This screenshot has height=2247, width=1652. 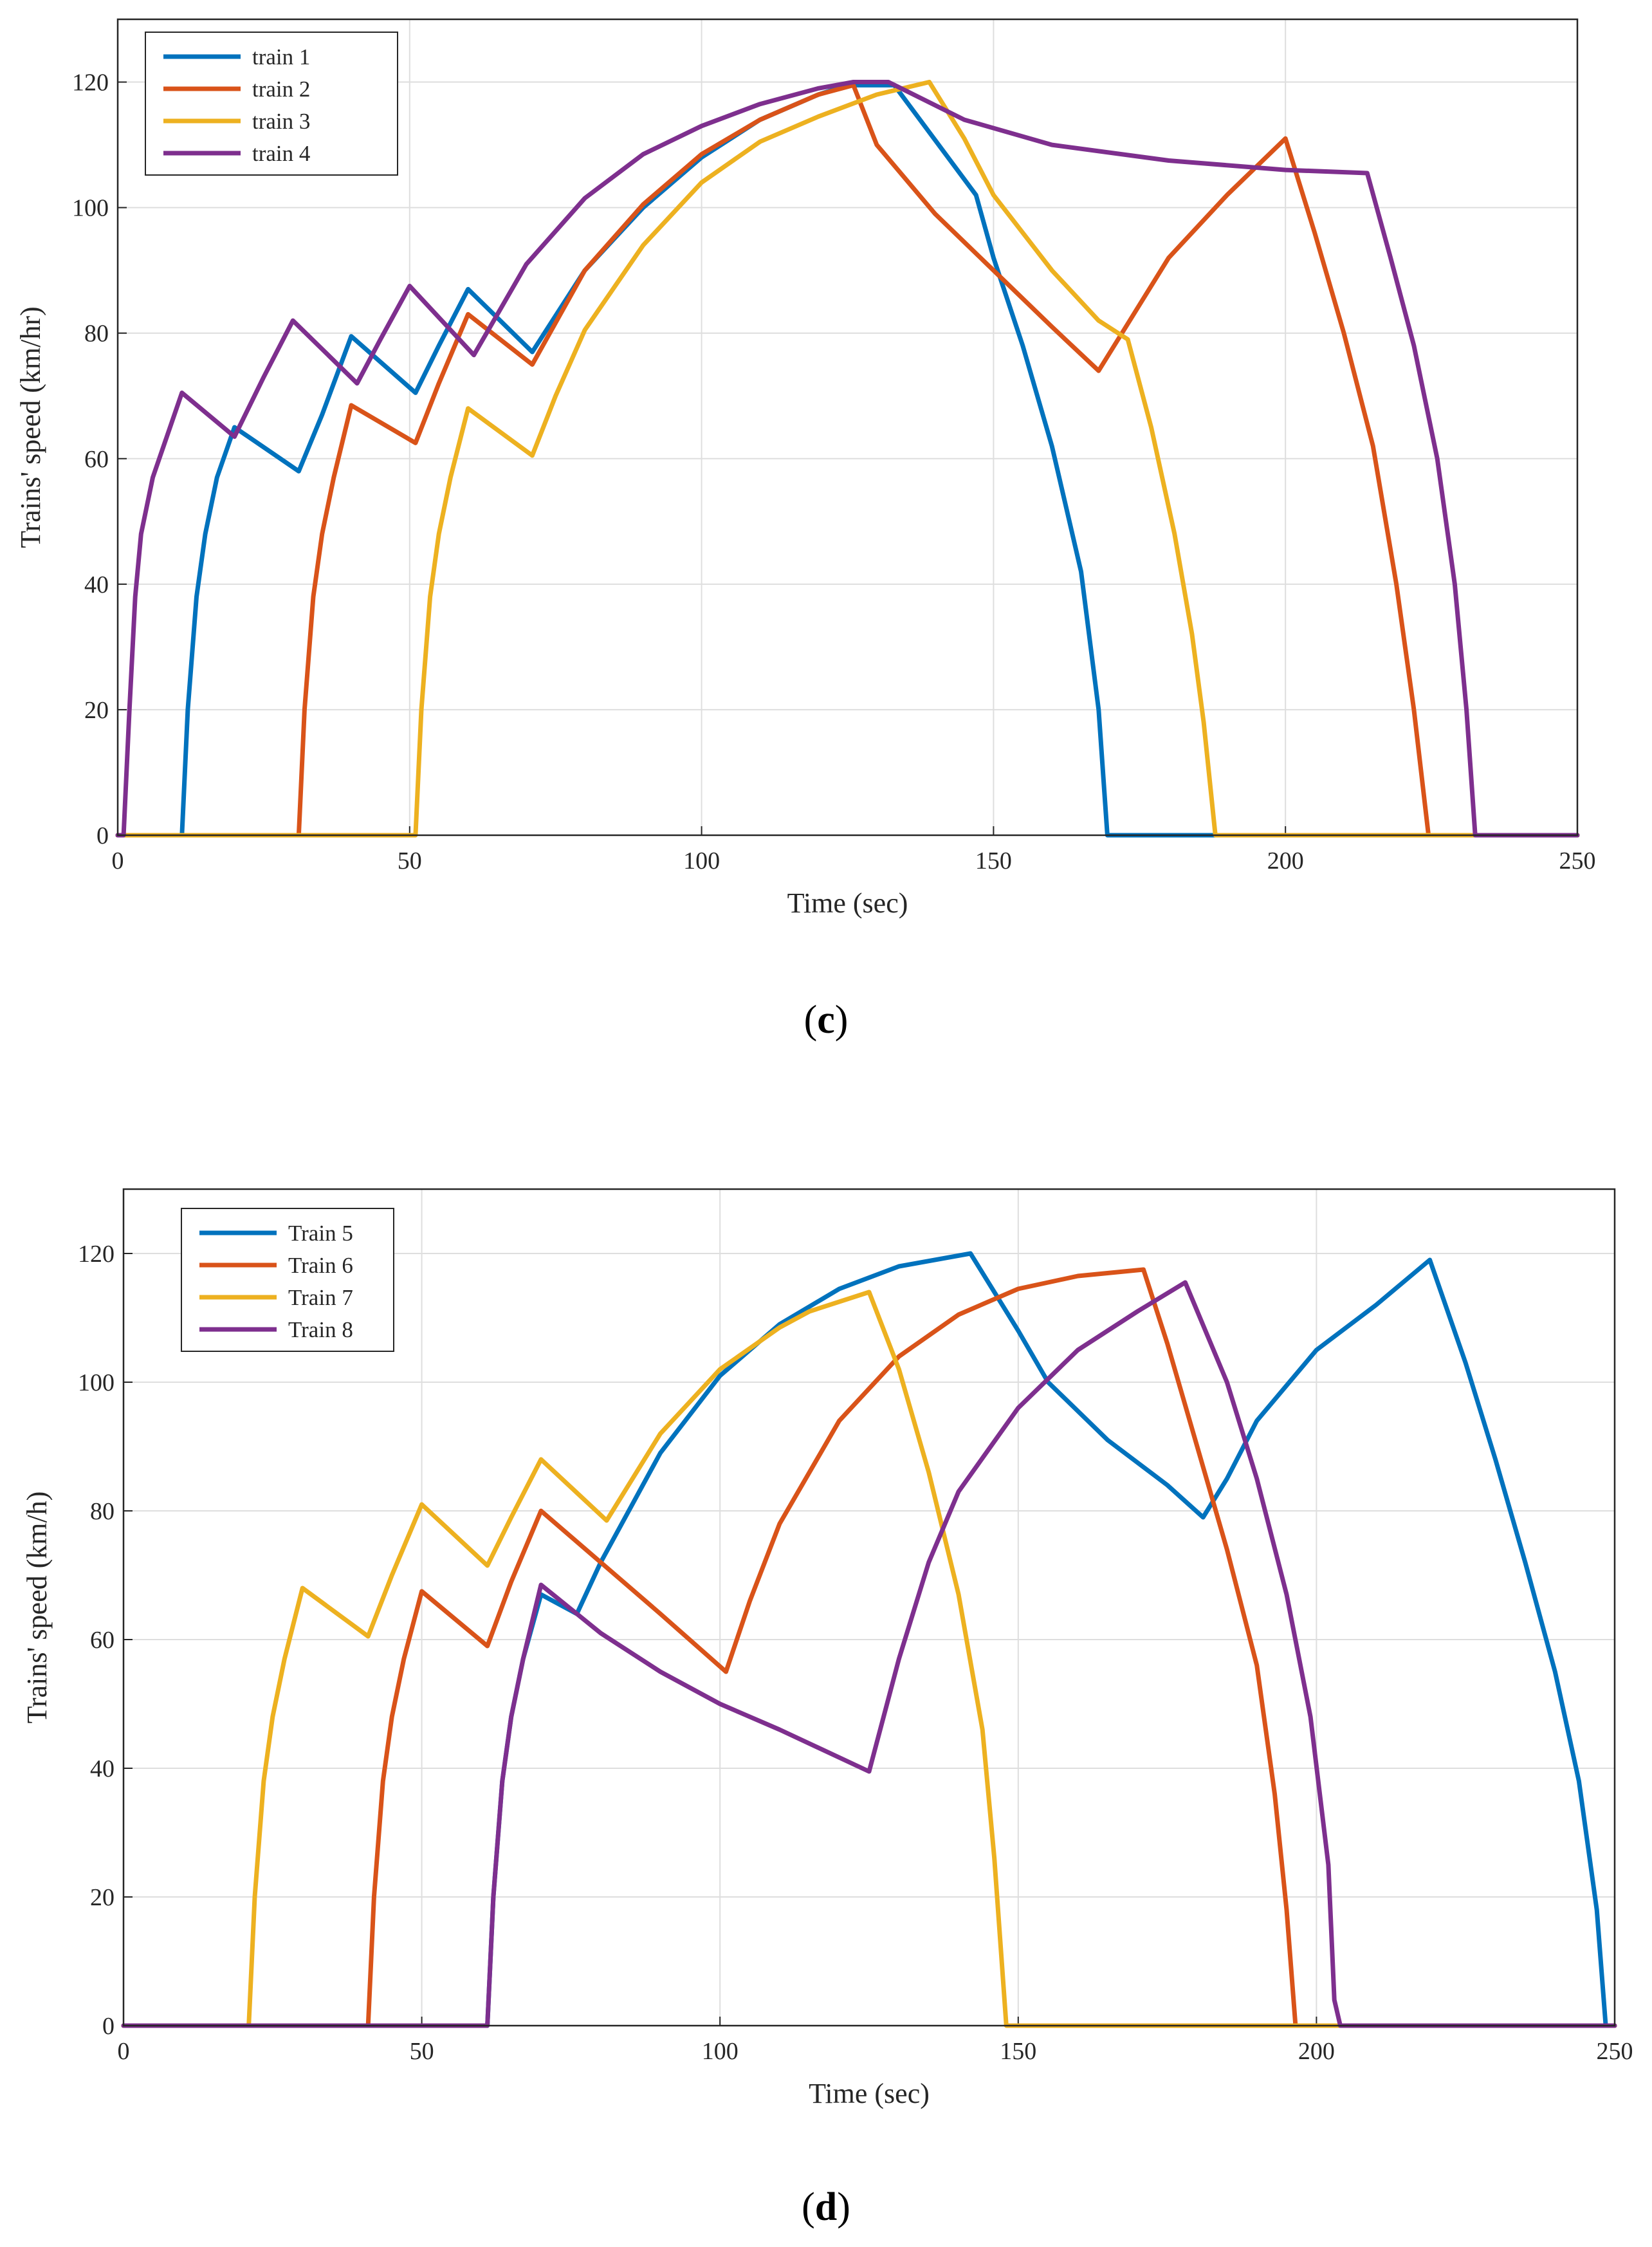 I want to click on legend-label: Train 8, so click(x=320, y=1329).